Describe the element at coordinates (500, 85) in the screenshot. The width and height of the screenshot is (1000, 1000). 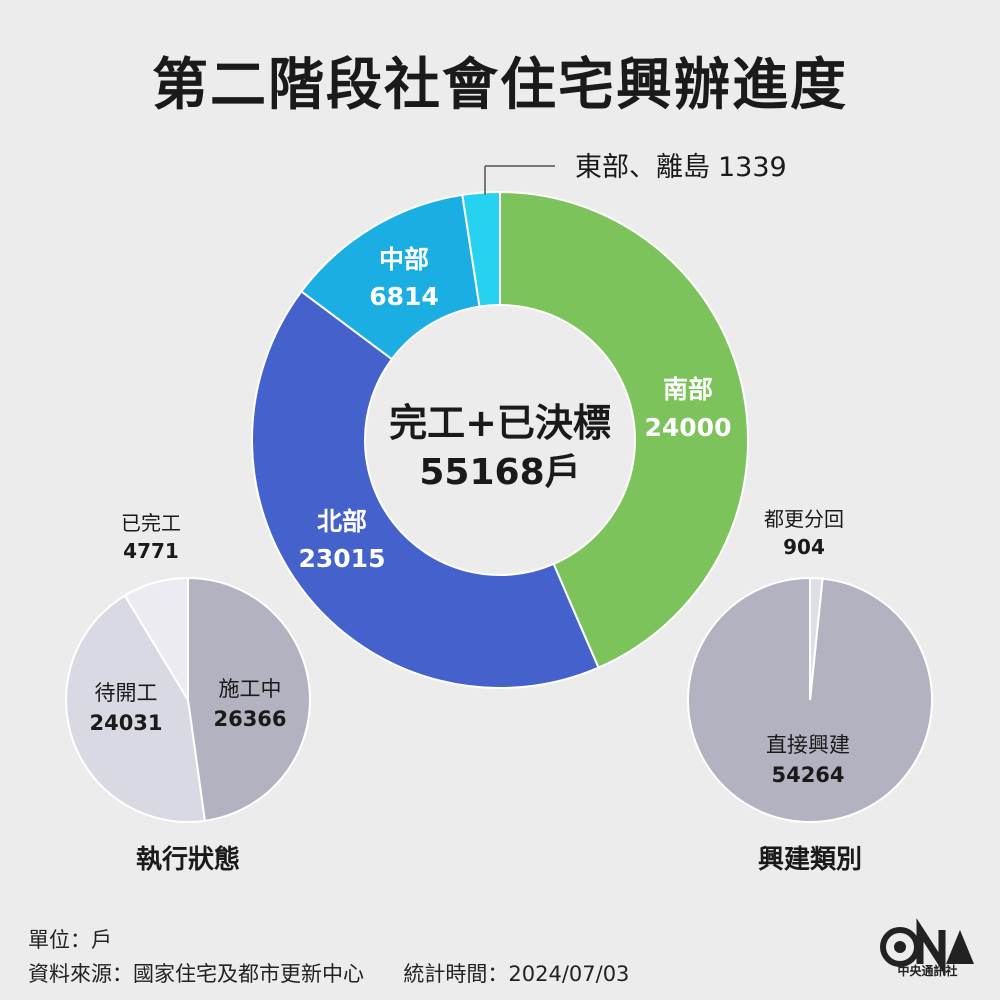
I see `chart-title: 第二階段社會住宅興辦進度` at that location.